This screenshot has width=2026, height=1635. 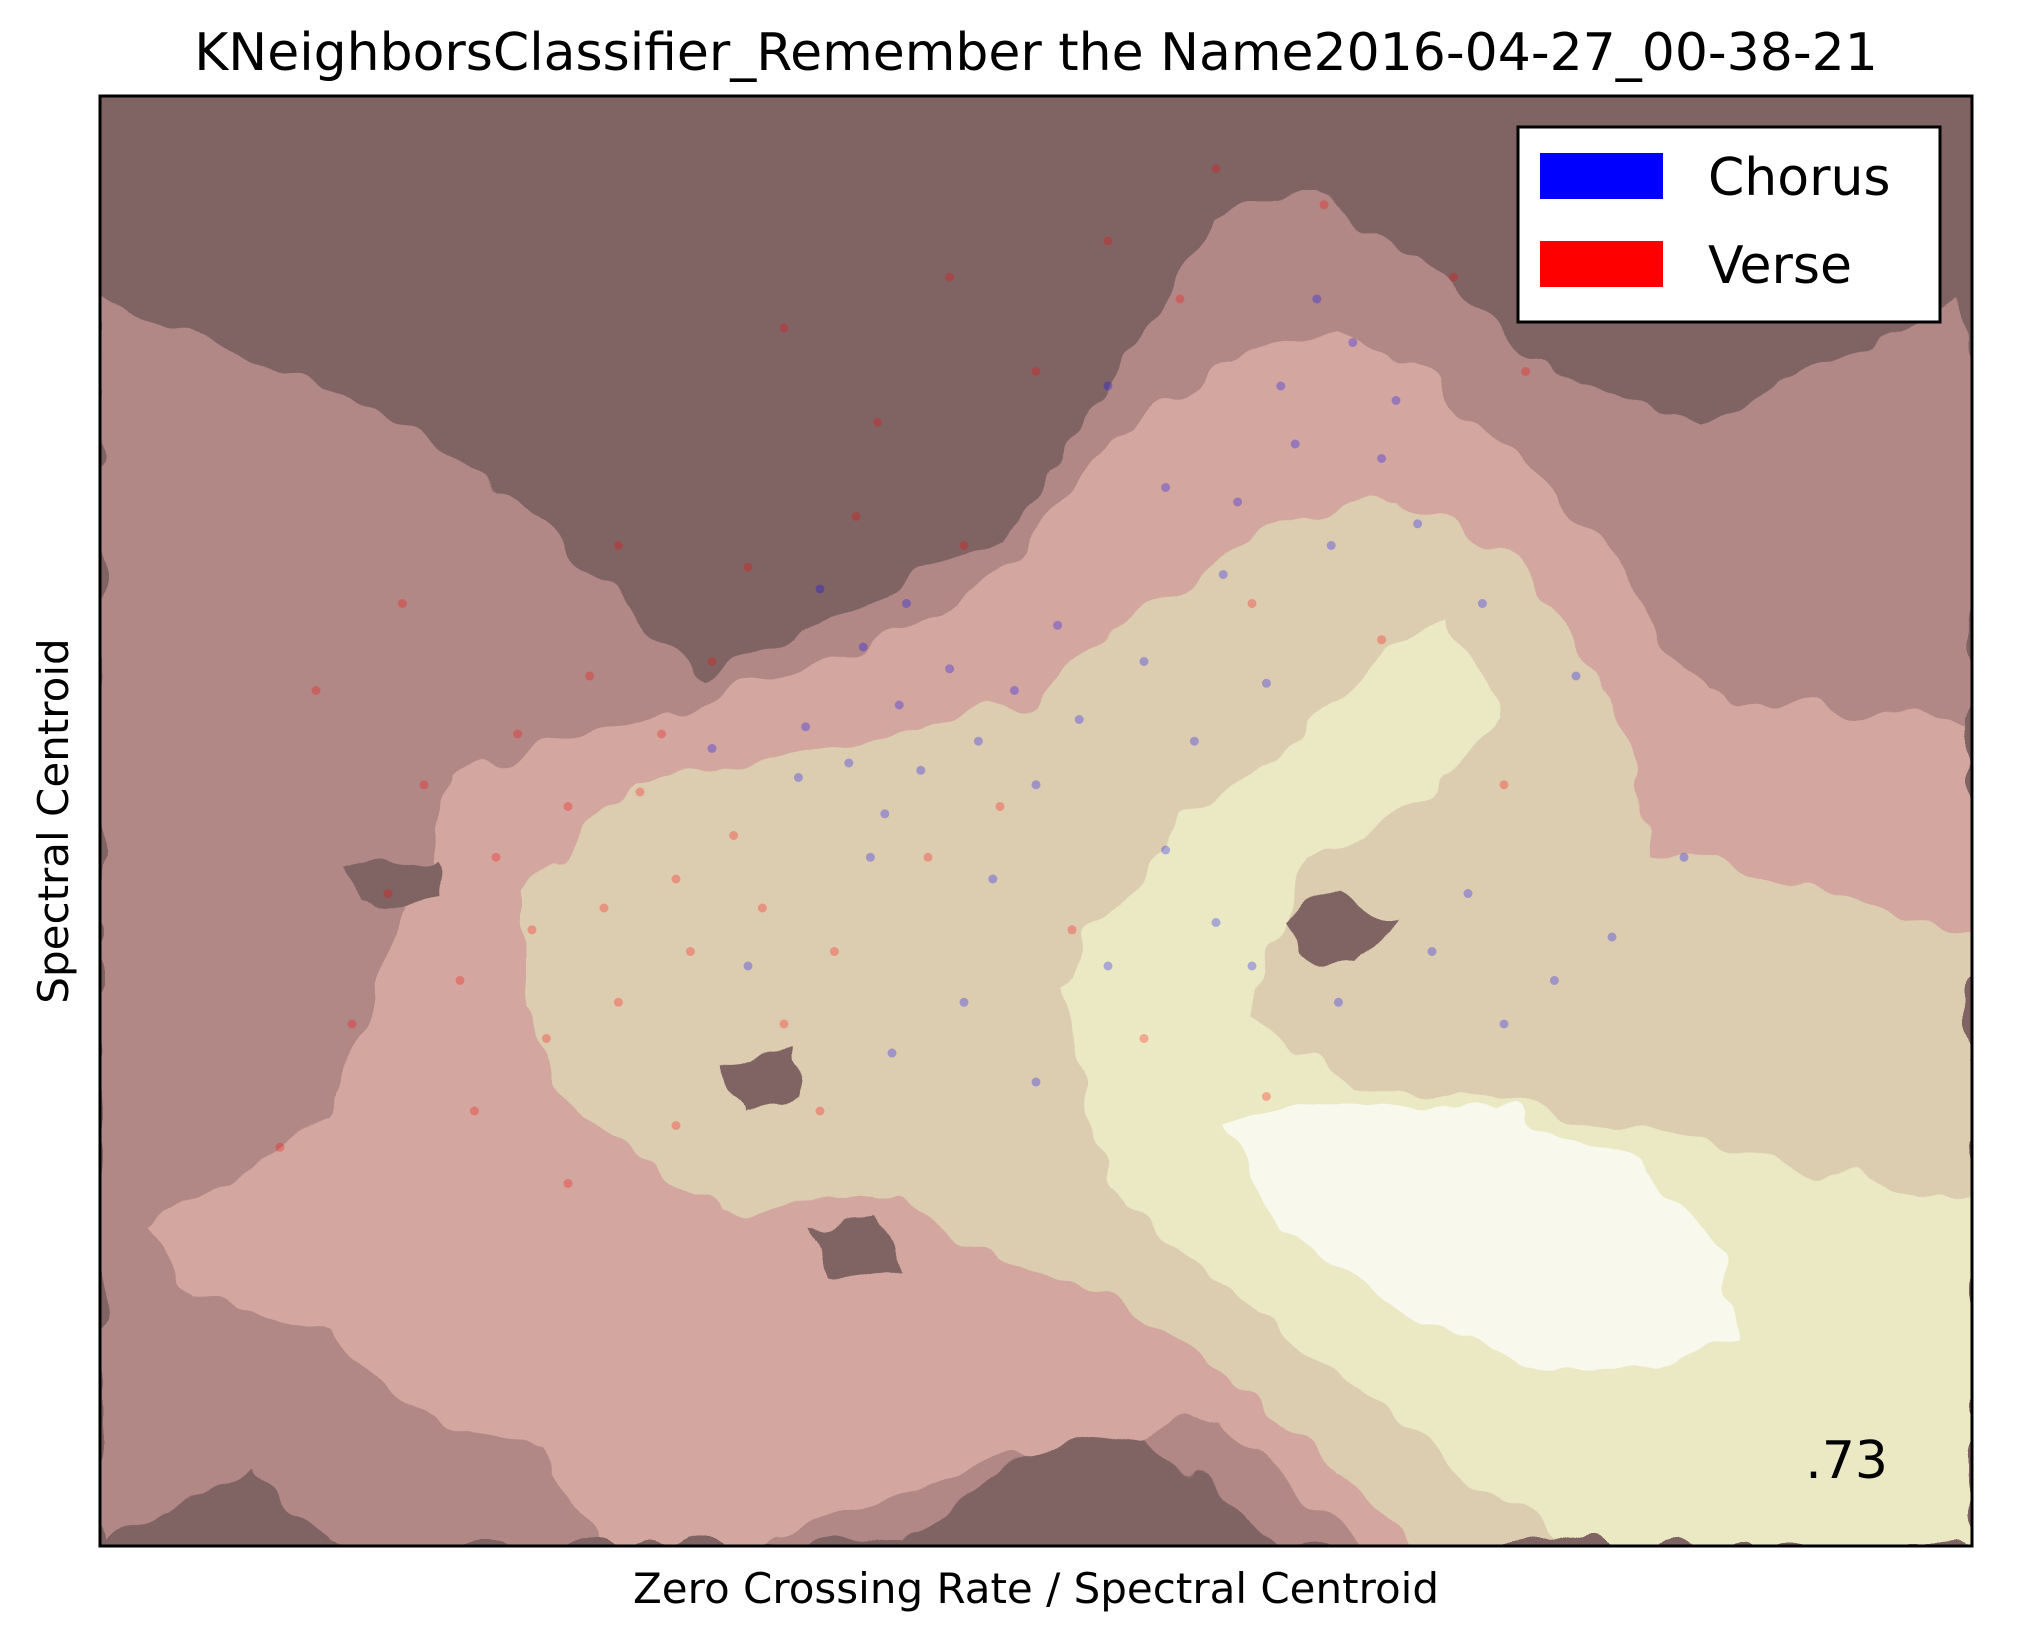 What do you see at coordinates (1799, 178) in the screenshot?
I see `legend-label-chorus: Chorus` at bounding box center [1799, 178].